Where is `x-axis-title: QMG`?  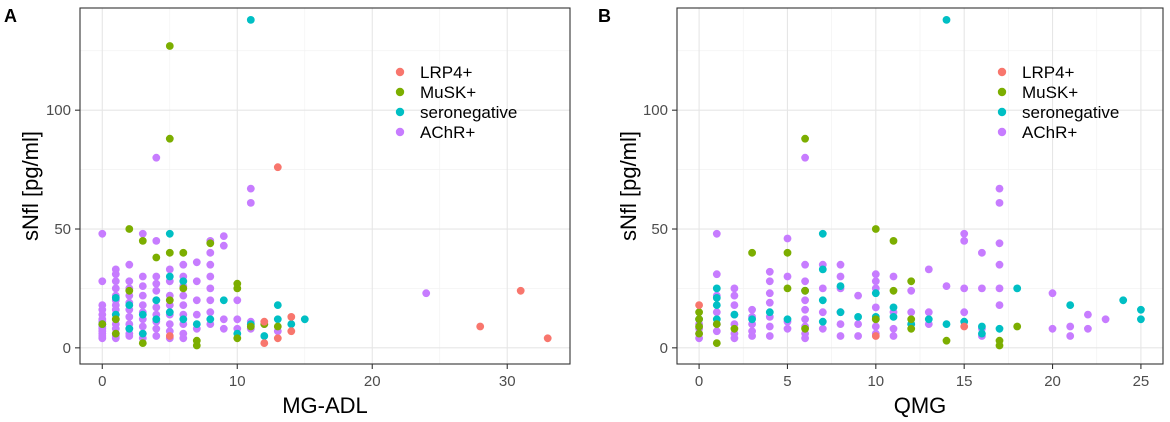
x-axis-title: QMG is located at coordinates (920, 405).